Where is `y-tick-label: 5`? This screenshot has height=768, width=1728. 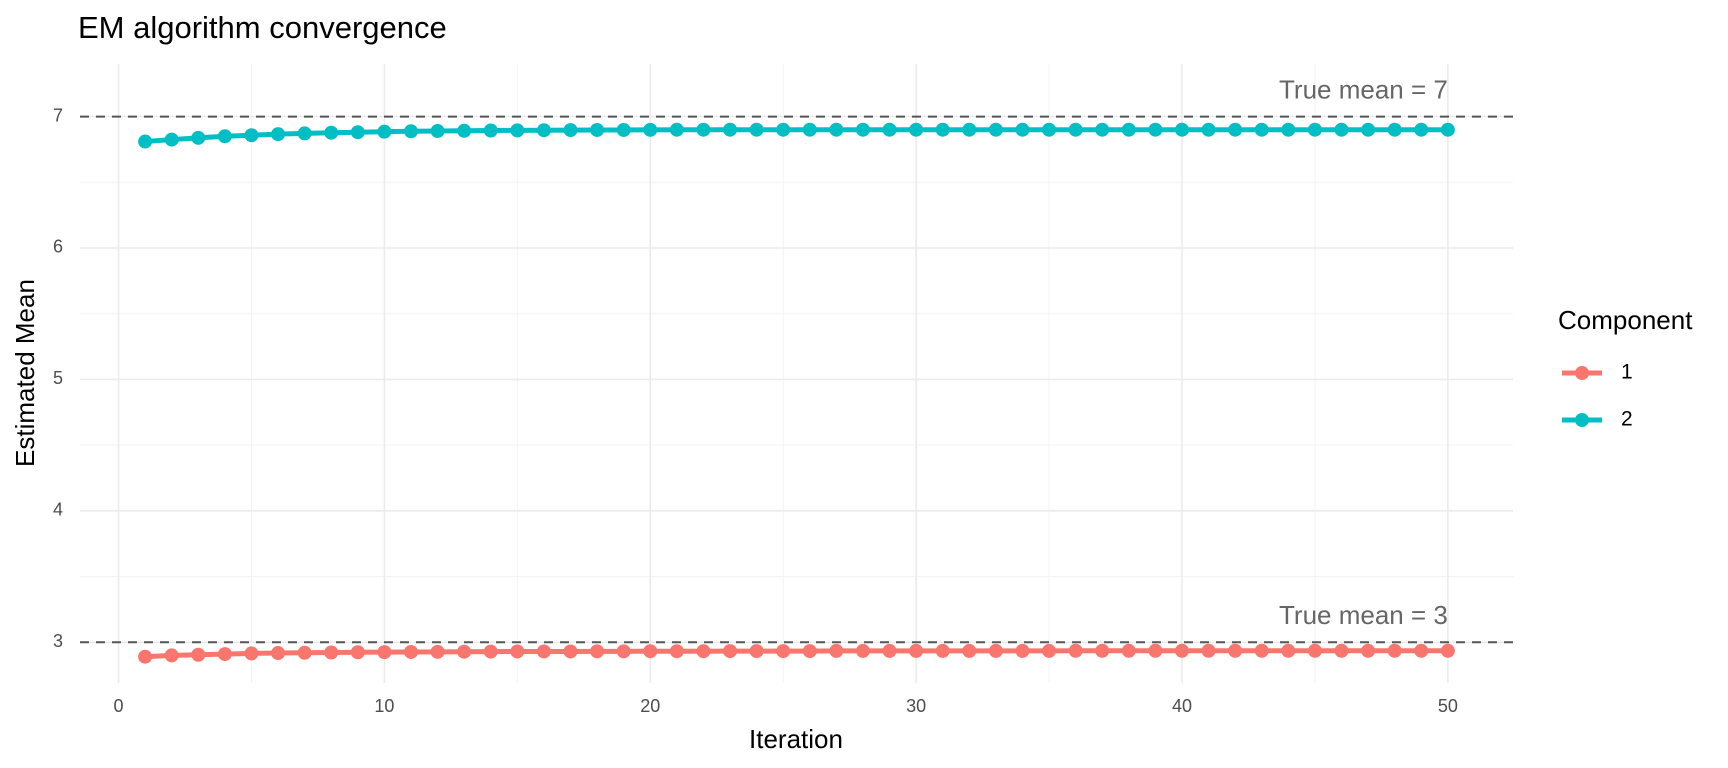 y-tick-label: 5 is located at coordinates (58, 378).